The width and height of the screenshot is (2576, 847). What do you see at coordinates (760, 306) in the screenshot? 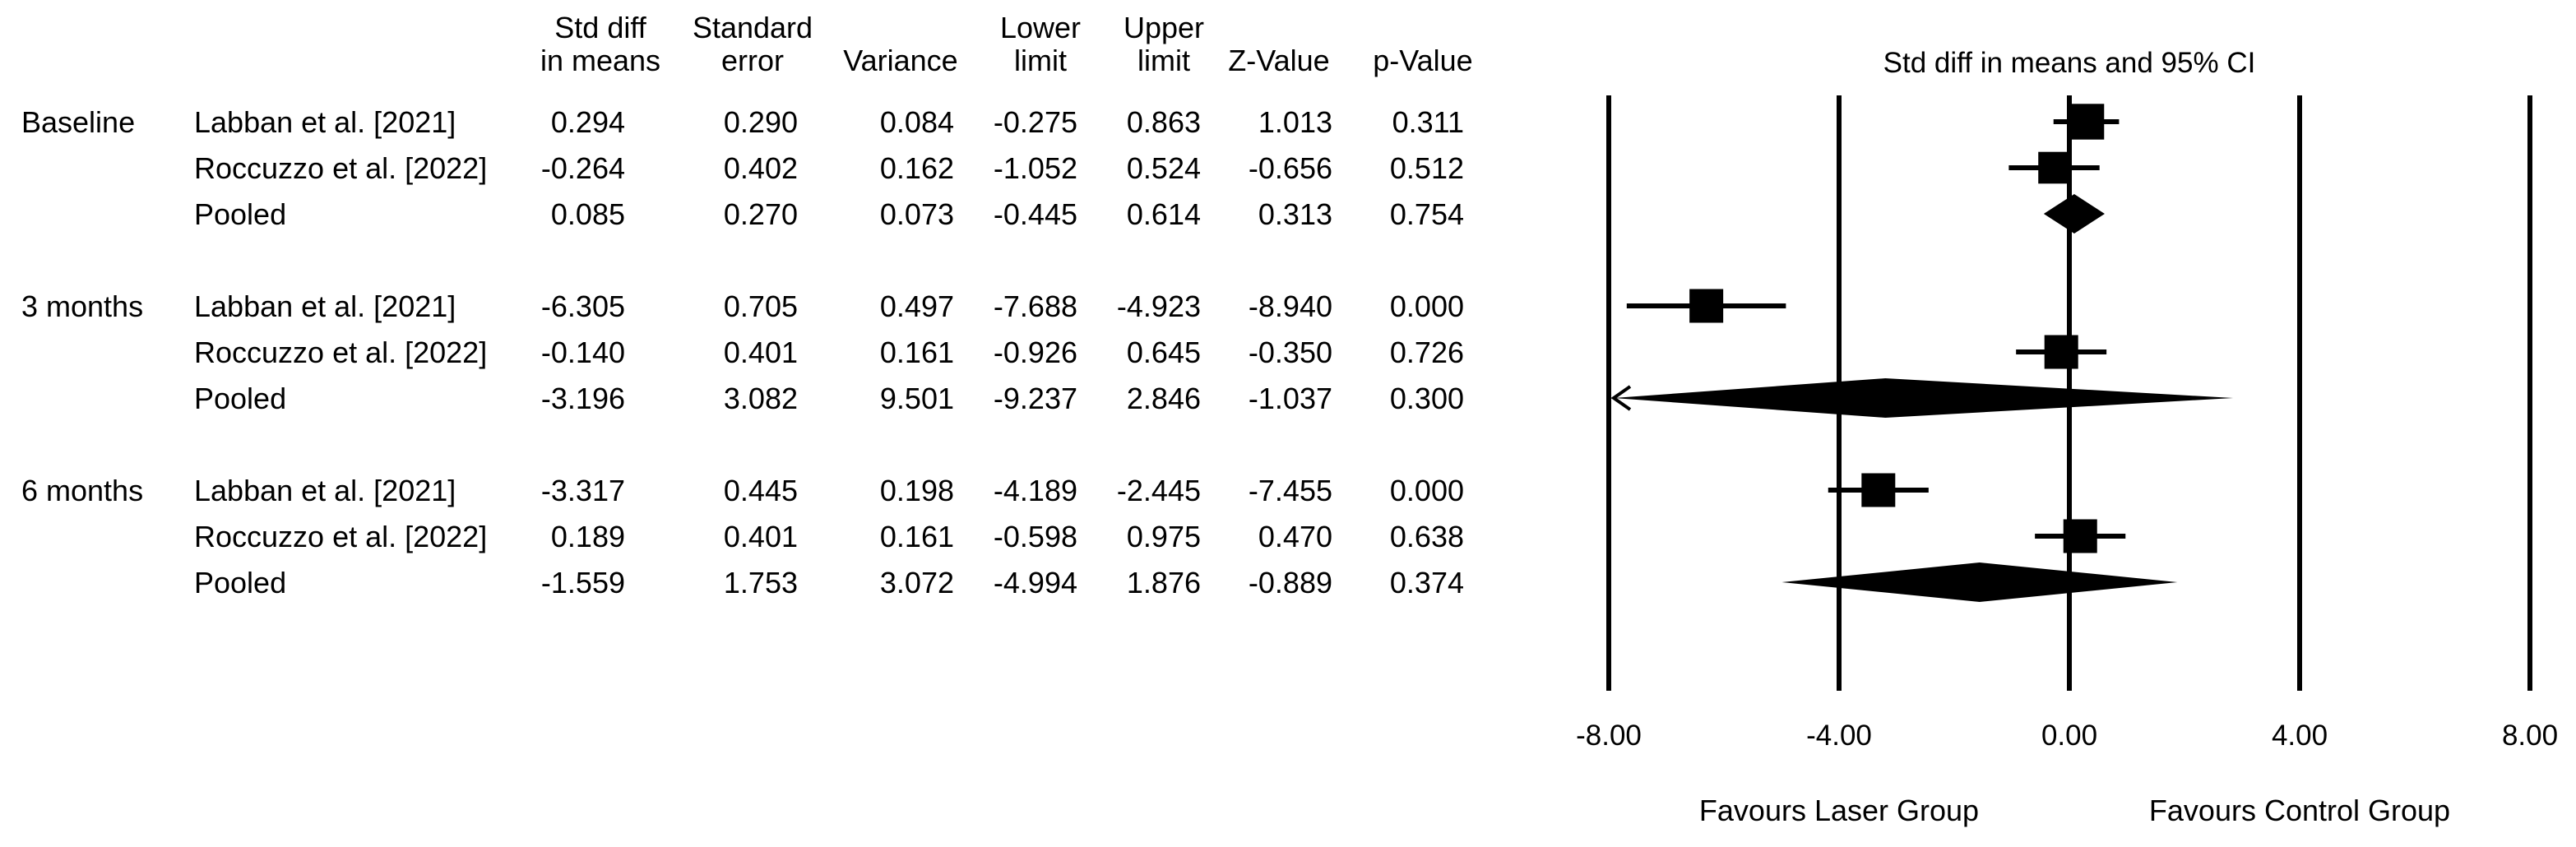
I see `cell-se: 0.705` at bounding box center [760, 306].